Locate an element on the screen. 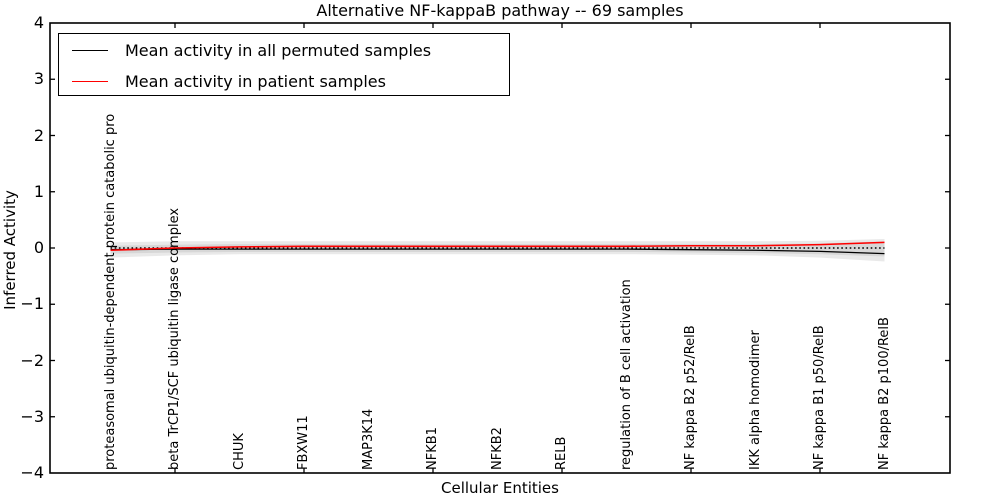 This screenshot has width=1000, height=500. legend-row-patient: Mean activity in patient samples is located at coordinates (284, 81).